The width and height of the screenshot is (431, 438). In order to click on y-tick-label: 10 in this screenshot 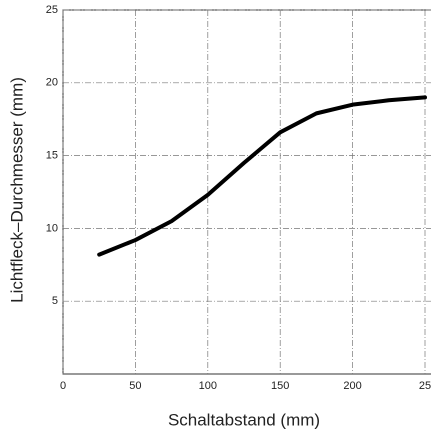, I will do `click(52, 228)`.